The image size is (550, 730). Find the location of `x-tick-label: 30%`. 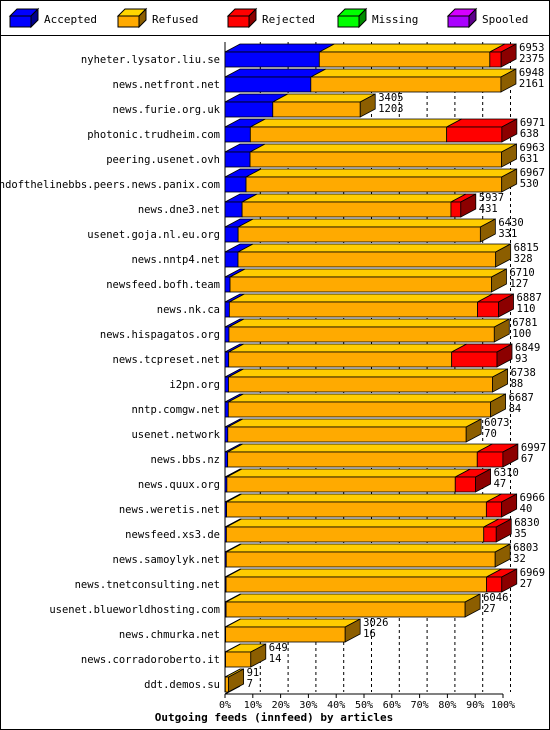

x-tick-label: 30% is located at coordinates (308, 705).